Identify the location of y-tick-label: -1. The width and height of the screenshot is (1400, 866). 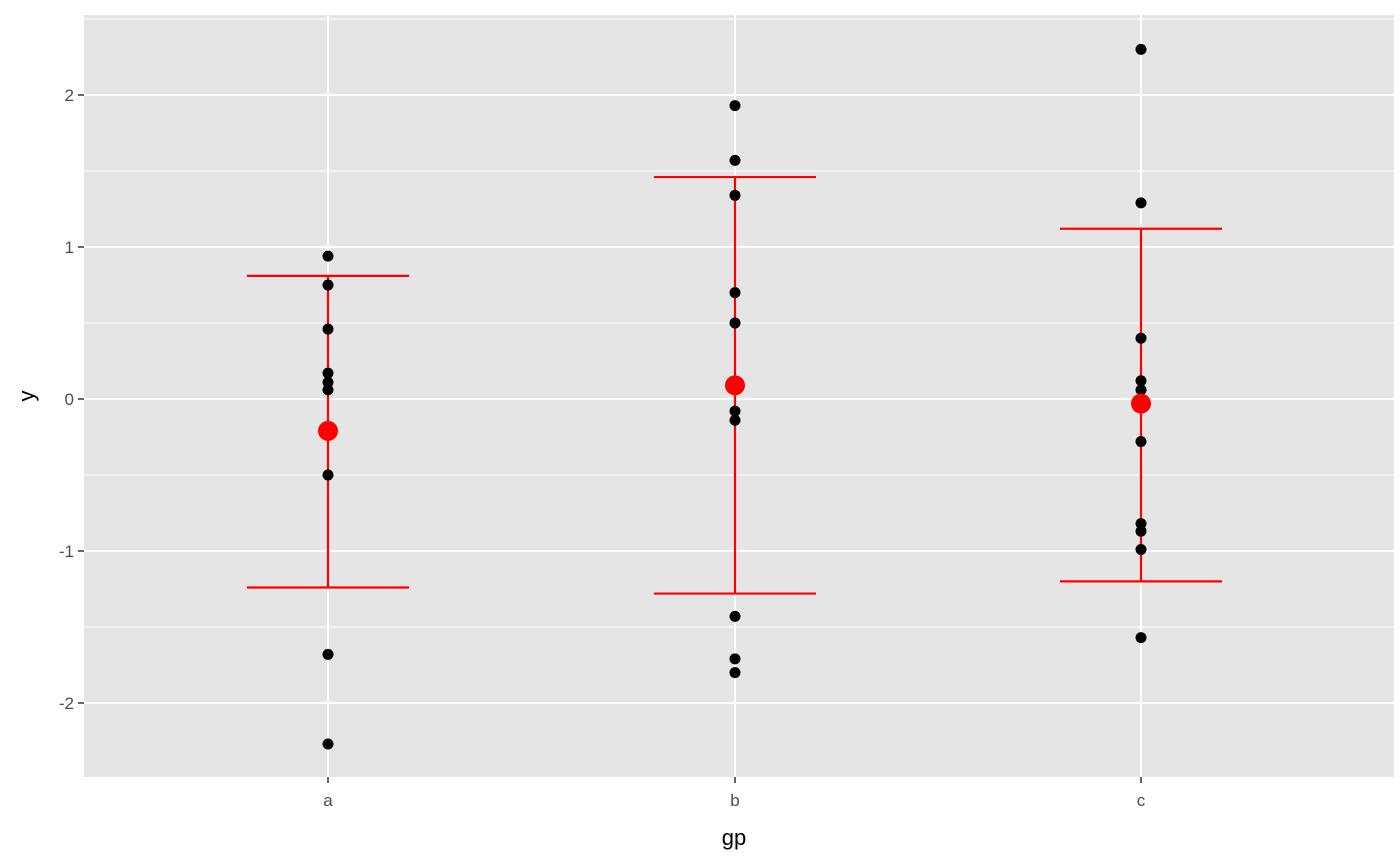
(66, 551).